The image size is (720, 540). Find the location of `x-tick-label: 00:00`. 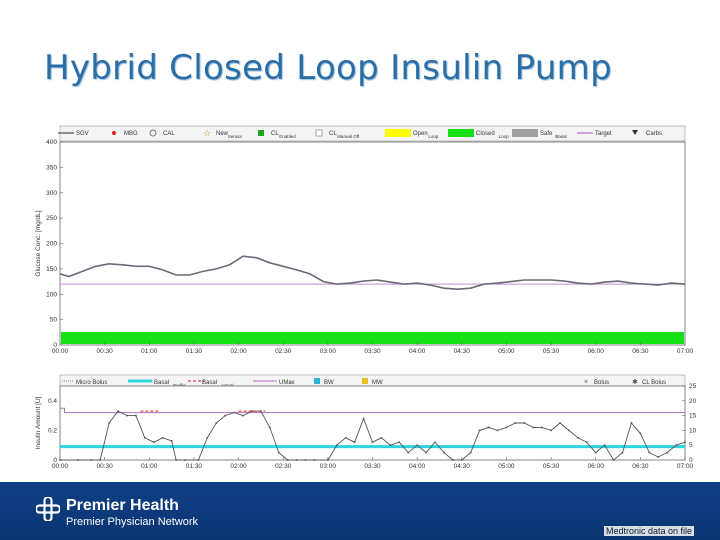

x-tick-label: 00:00 is located at coordinates (60, 351).